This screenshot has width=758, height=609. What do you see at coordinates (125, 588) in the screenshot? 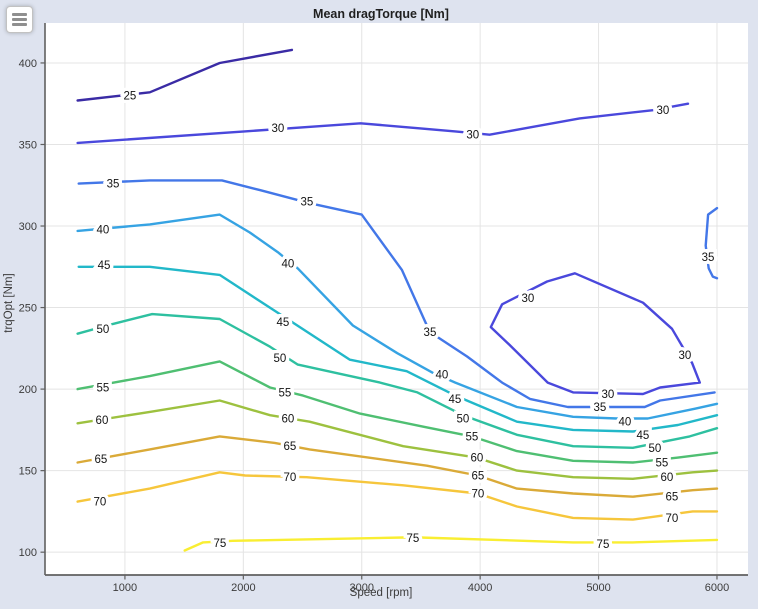
I see `x-tick-label: 1000` at bounding box center [125, 588].